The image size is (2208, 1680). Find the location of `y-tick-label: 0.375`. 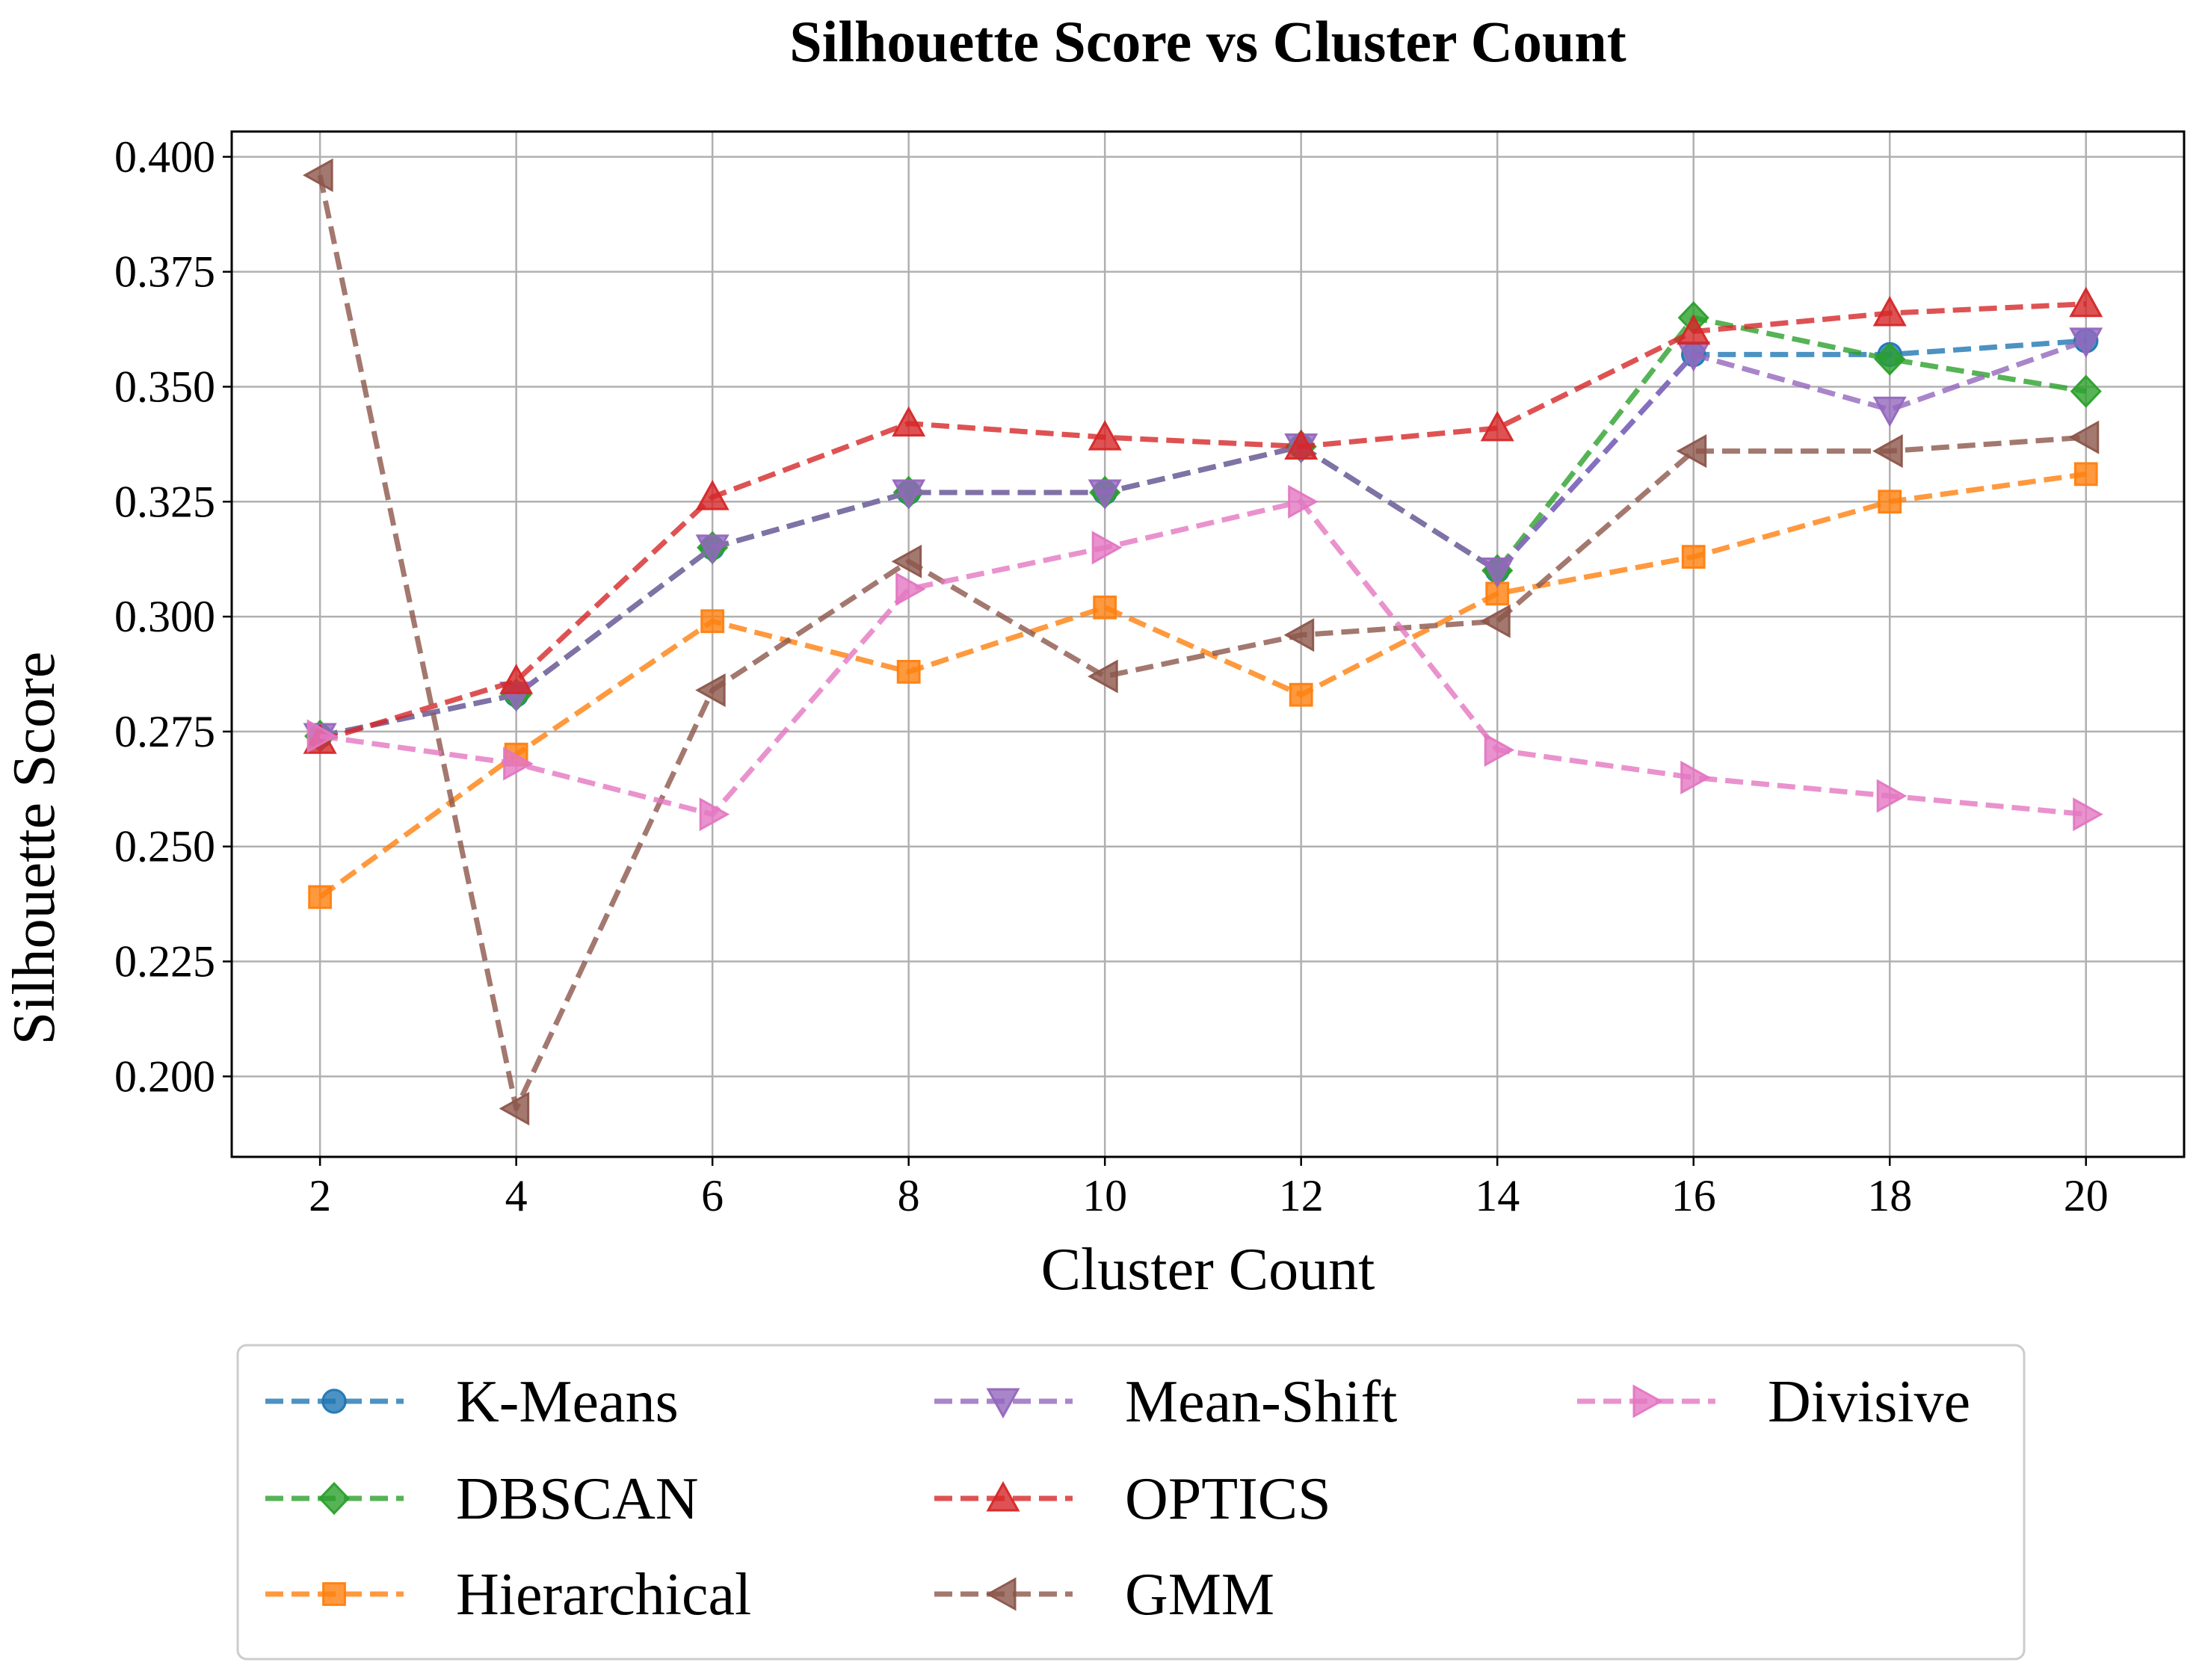

y-tick-label: 0.375 is located at coordinates (164, 272).